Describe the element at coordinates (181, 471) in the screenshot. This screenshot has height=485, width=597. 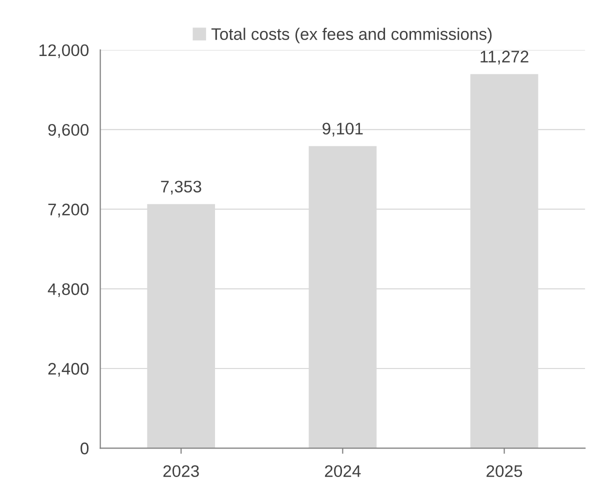
I see `x-tick-label: 2023` at that location.